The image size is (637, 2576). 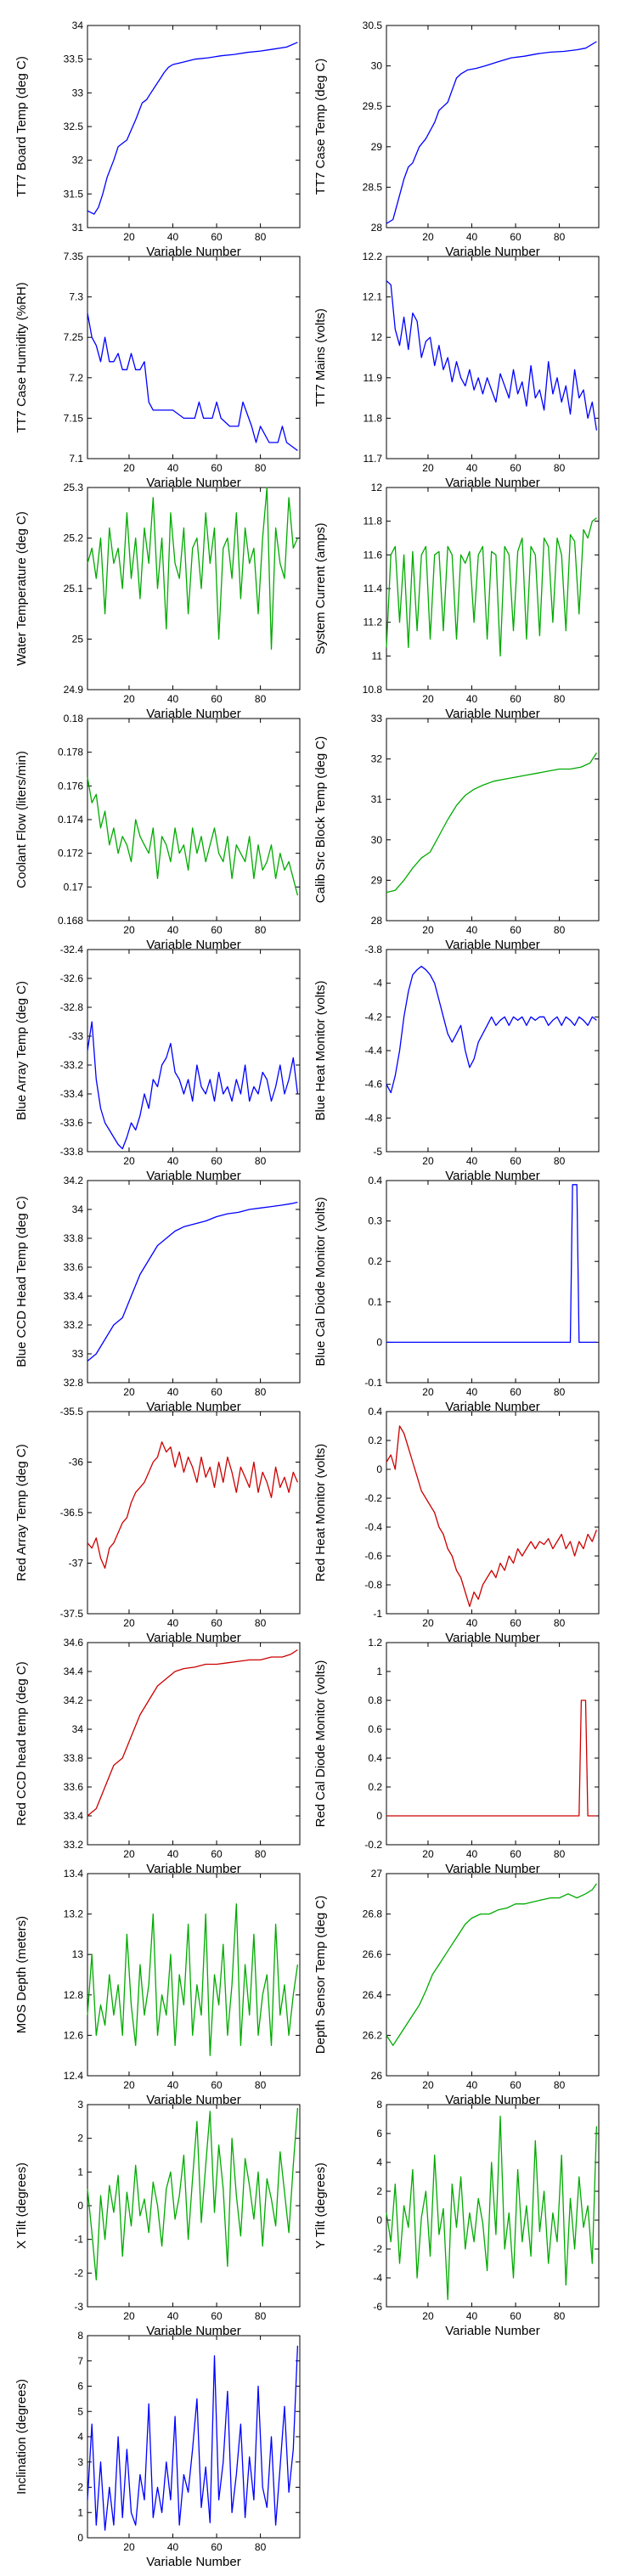 What do you see at coordinates (21, 126) in the screenshot?
I see `y-axis-label: TT7 Board Temp (deg C)` at bounding box center [21, 126].